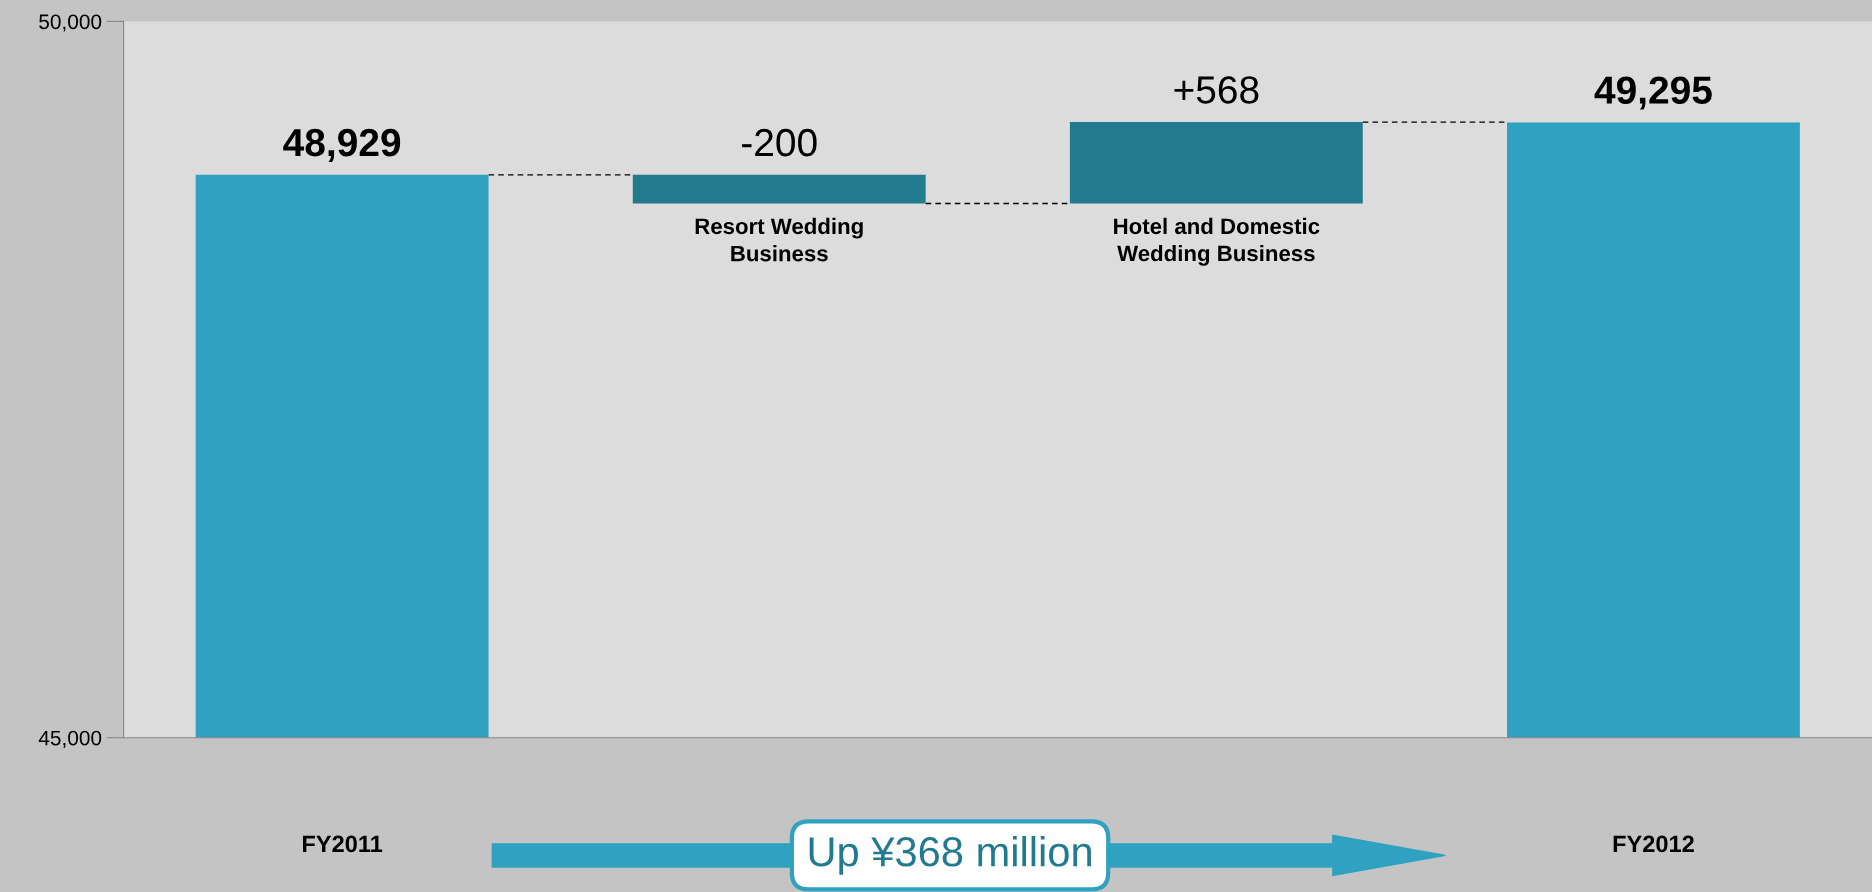  Describe the element at coordinates (70, 739) in the screenshot. I see `y-tick-label: 45,000` at that location.